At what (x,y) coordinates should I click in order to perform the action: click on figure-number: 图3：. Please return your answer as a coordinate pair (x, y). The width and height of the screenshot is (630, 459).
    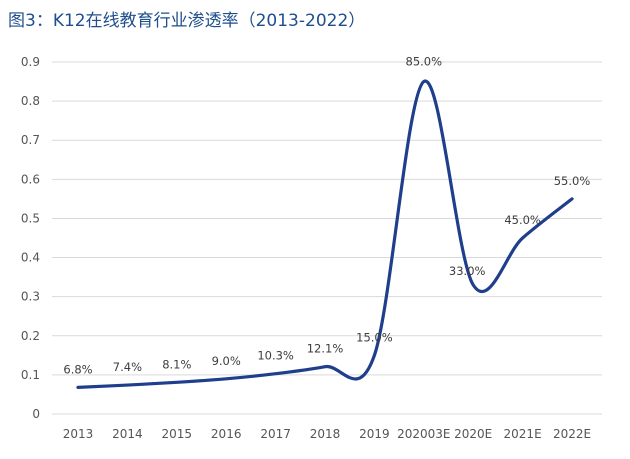
    Looking at the image, I should click on (30, 21).